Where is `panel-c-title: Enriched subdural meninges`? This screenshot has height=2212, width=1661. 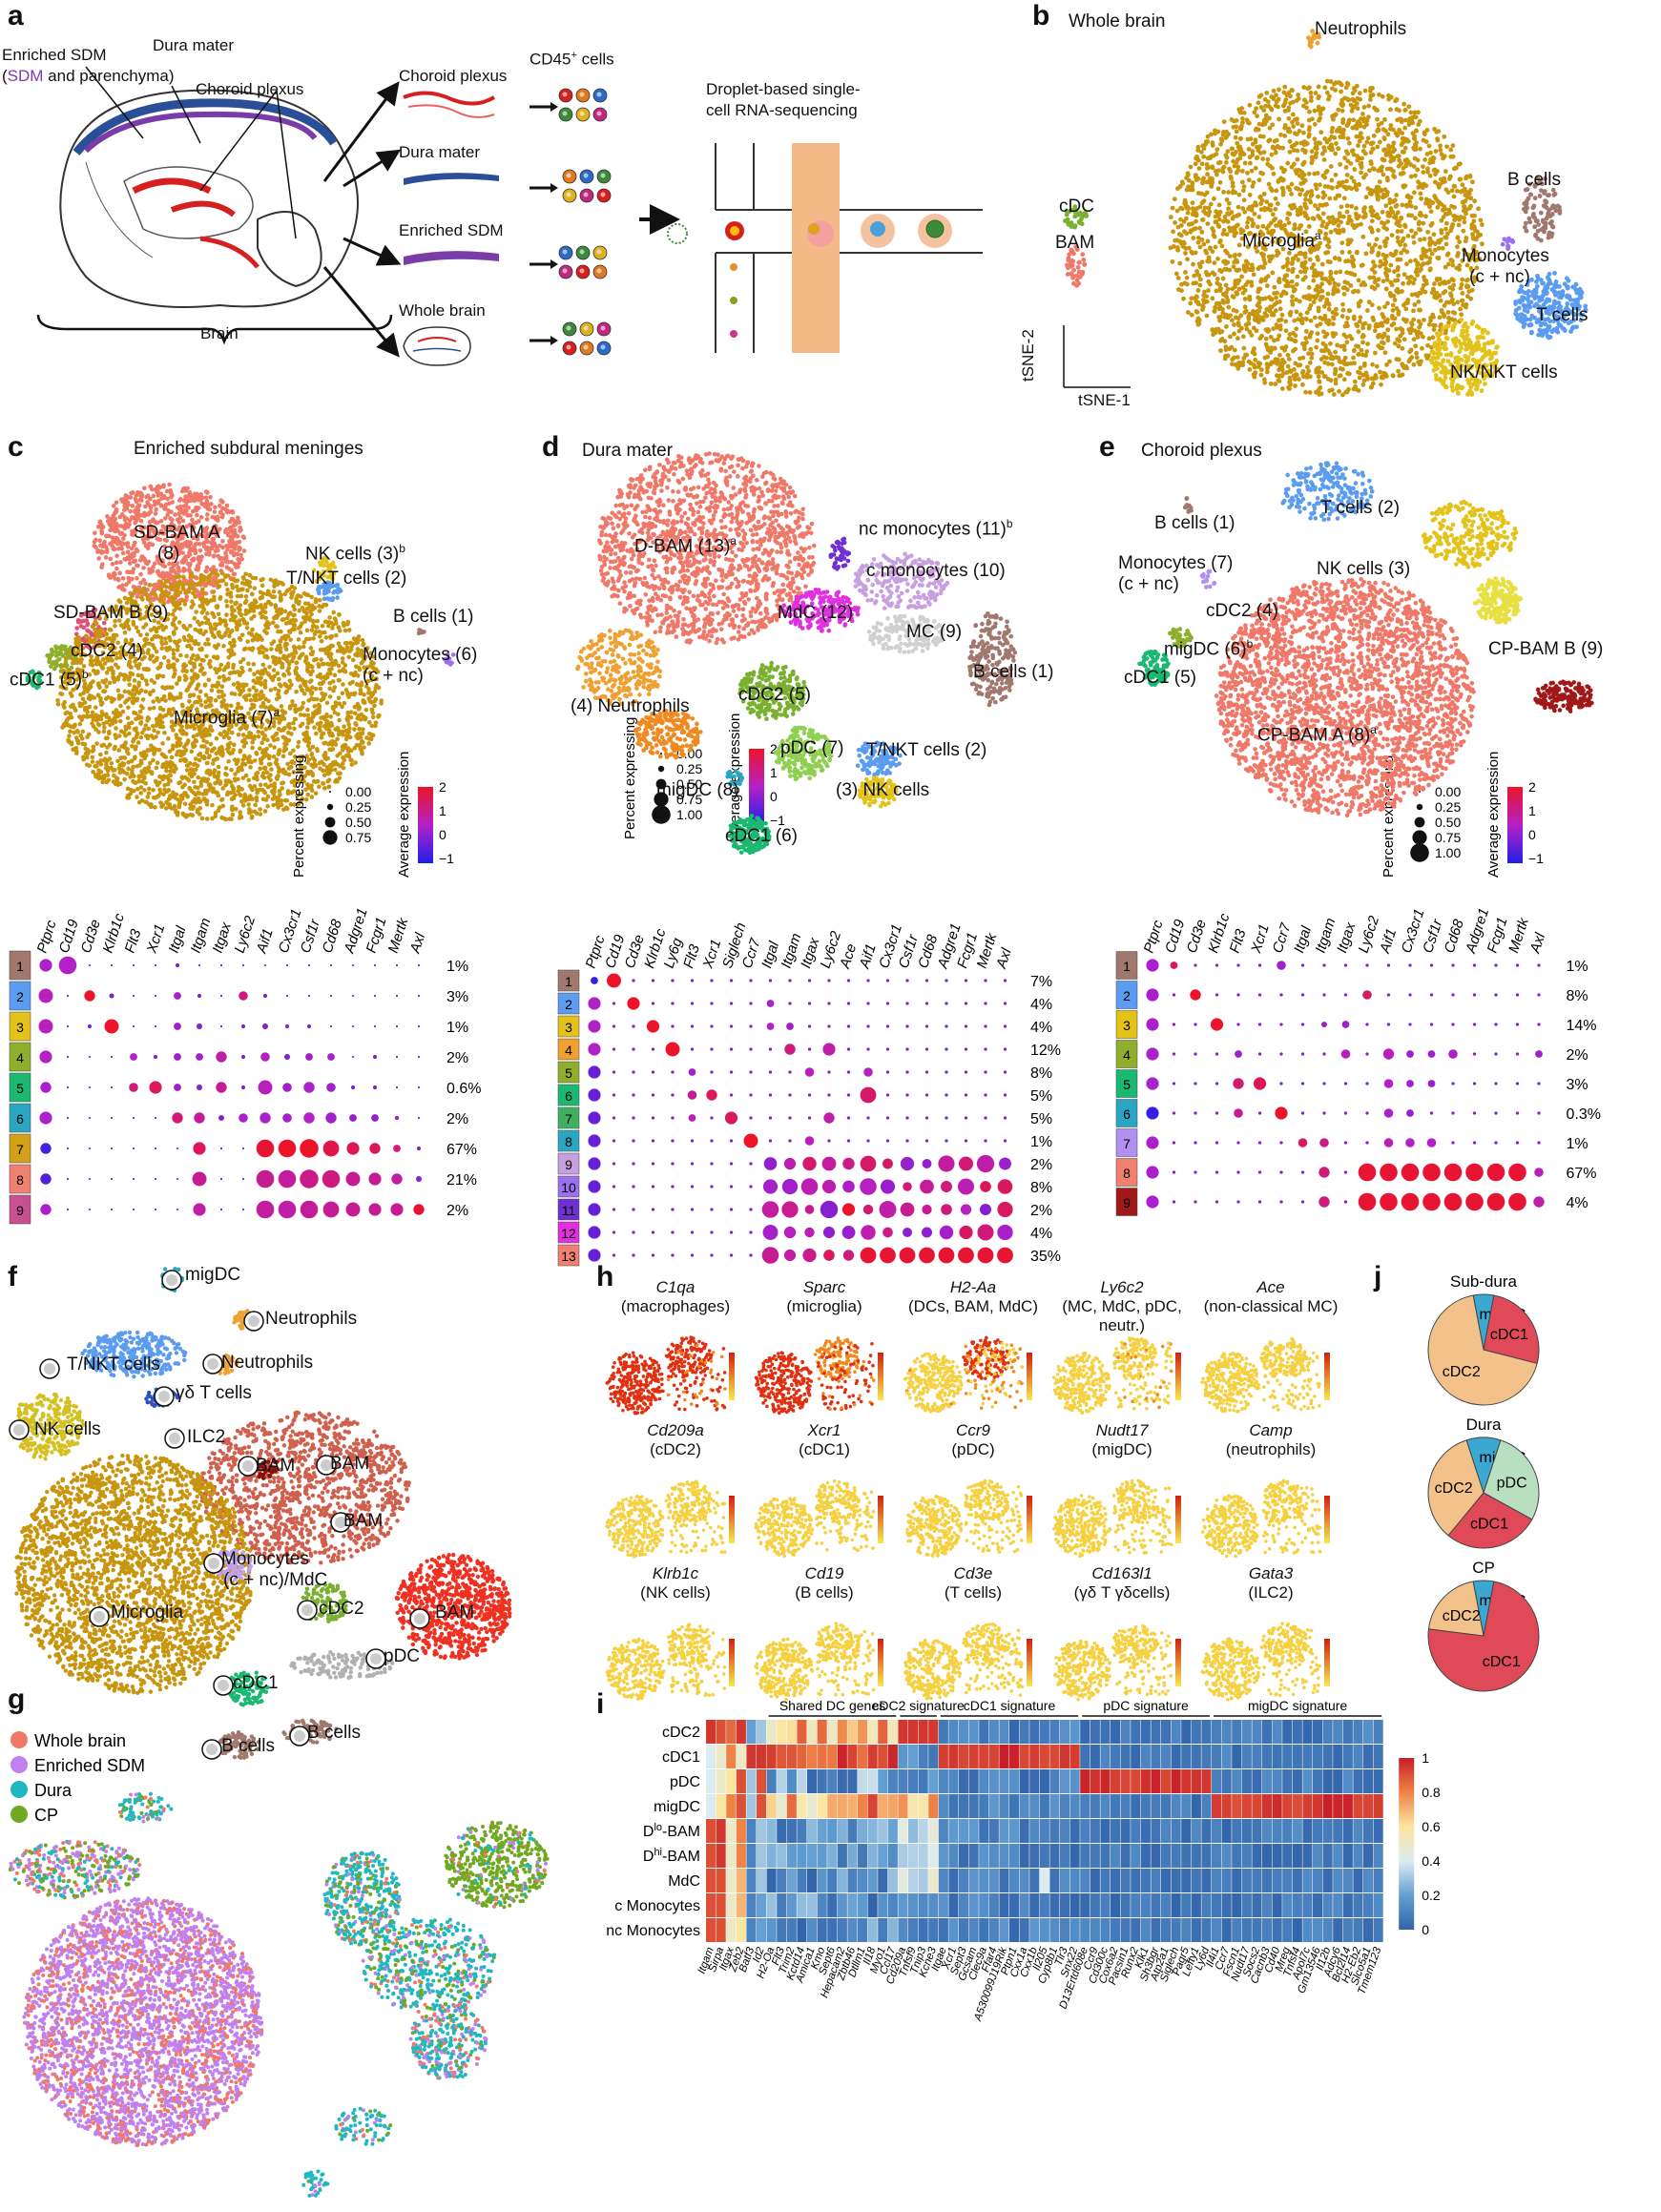
panel-c-title: Enriched subdural meninges is located at coordinates (248, 449).